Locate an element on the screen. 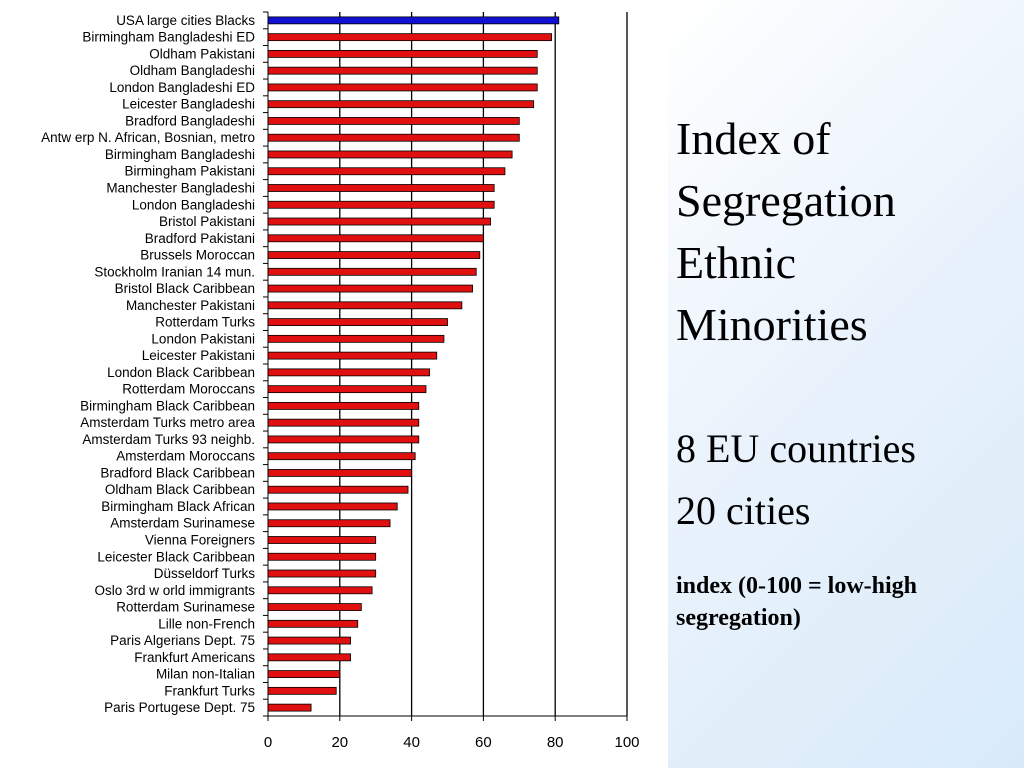  category-label-10: Birmingham Pakistani is located at coordinates (189, 171).